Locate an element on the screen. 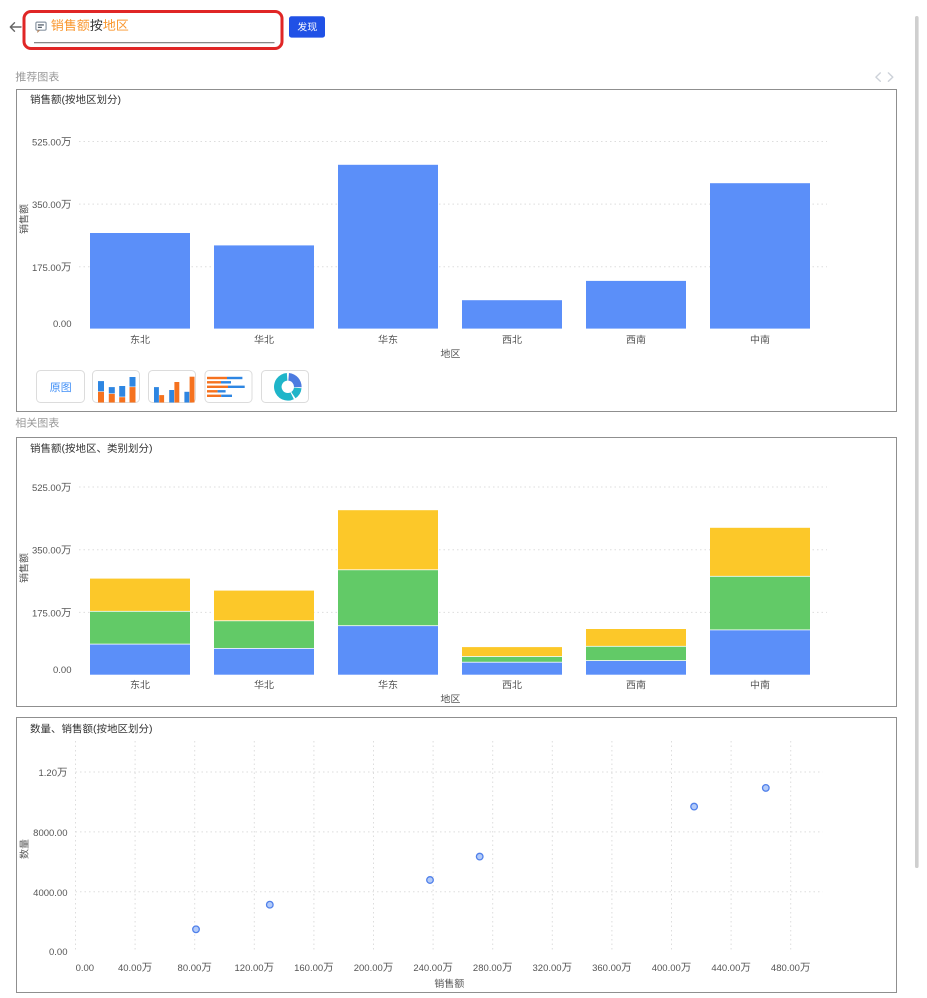 The image size is (927, 998). svg-text: 8000.00 is located at coordinates (50, 833).